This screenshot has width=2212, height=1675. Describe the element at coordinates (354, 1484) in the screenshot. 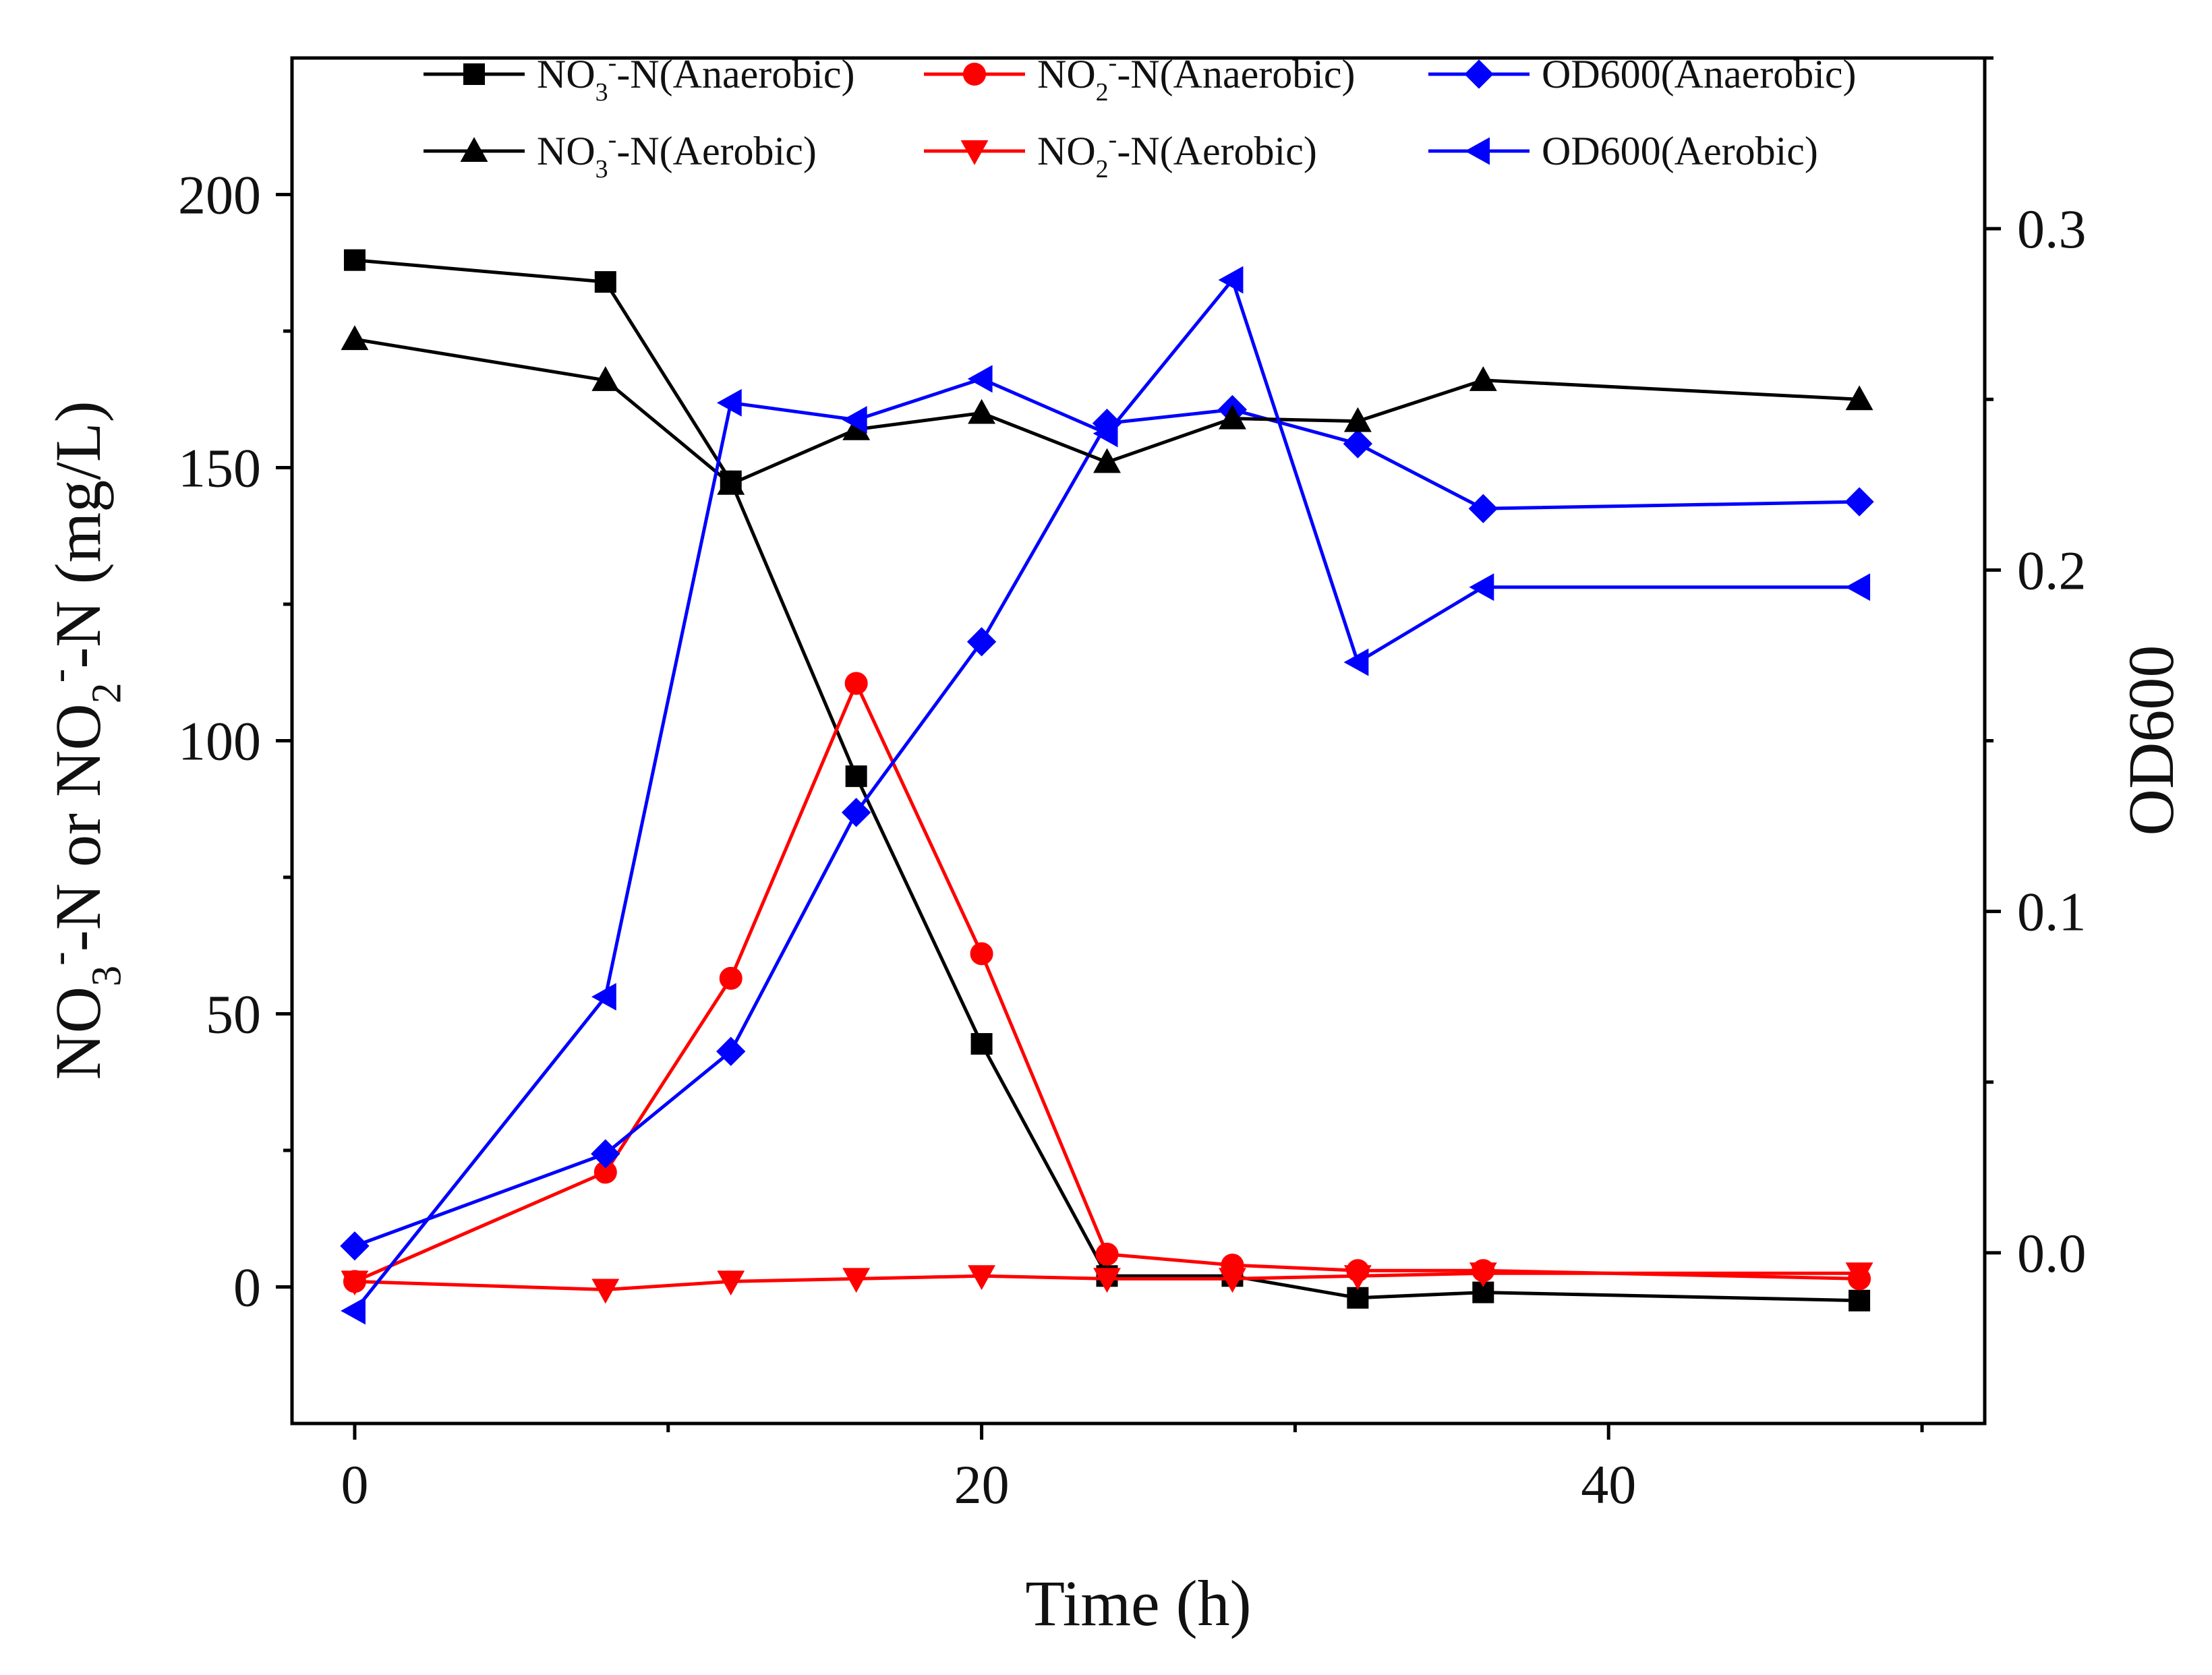

I see `x-tick-label: 0` at that location.